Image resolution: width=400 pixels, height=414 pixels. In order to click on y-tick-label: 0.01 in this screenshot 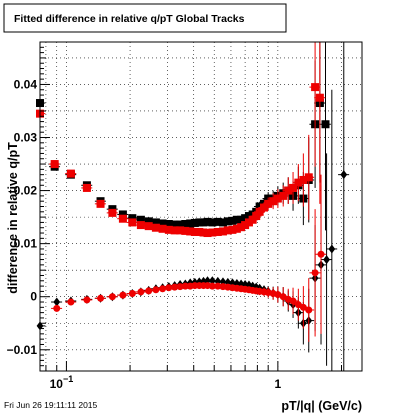, I will do `click(26, 244)`.